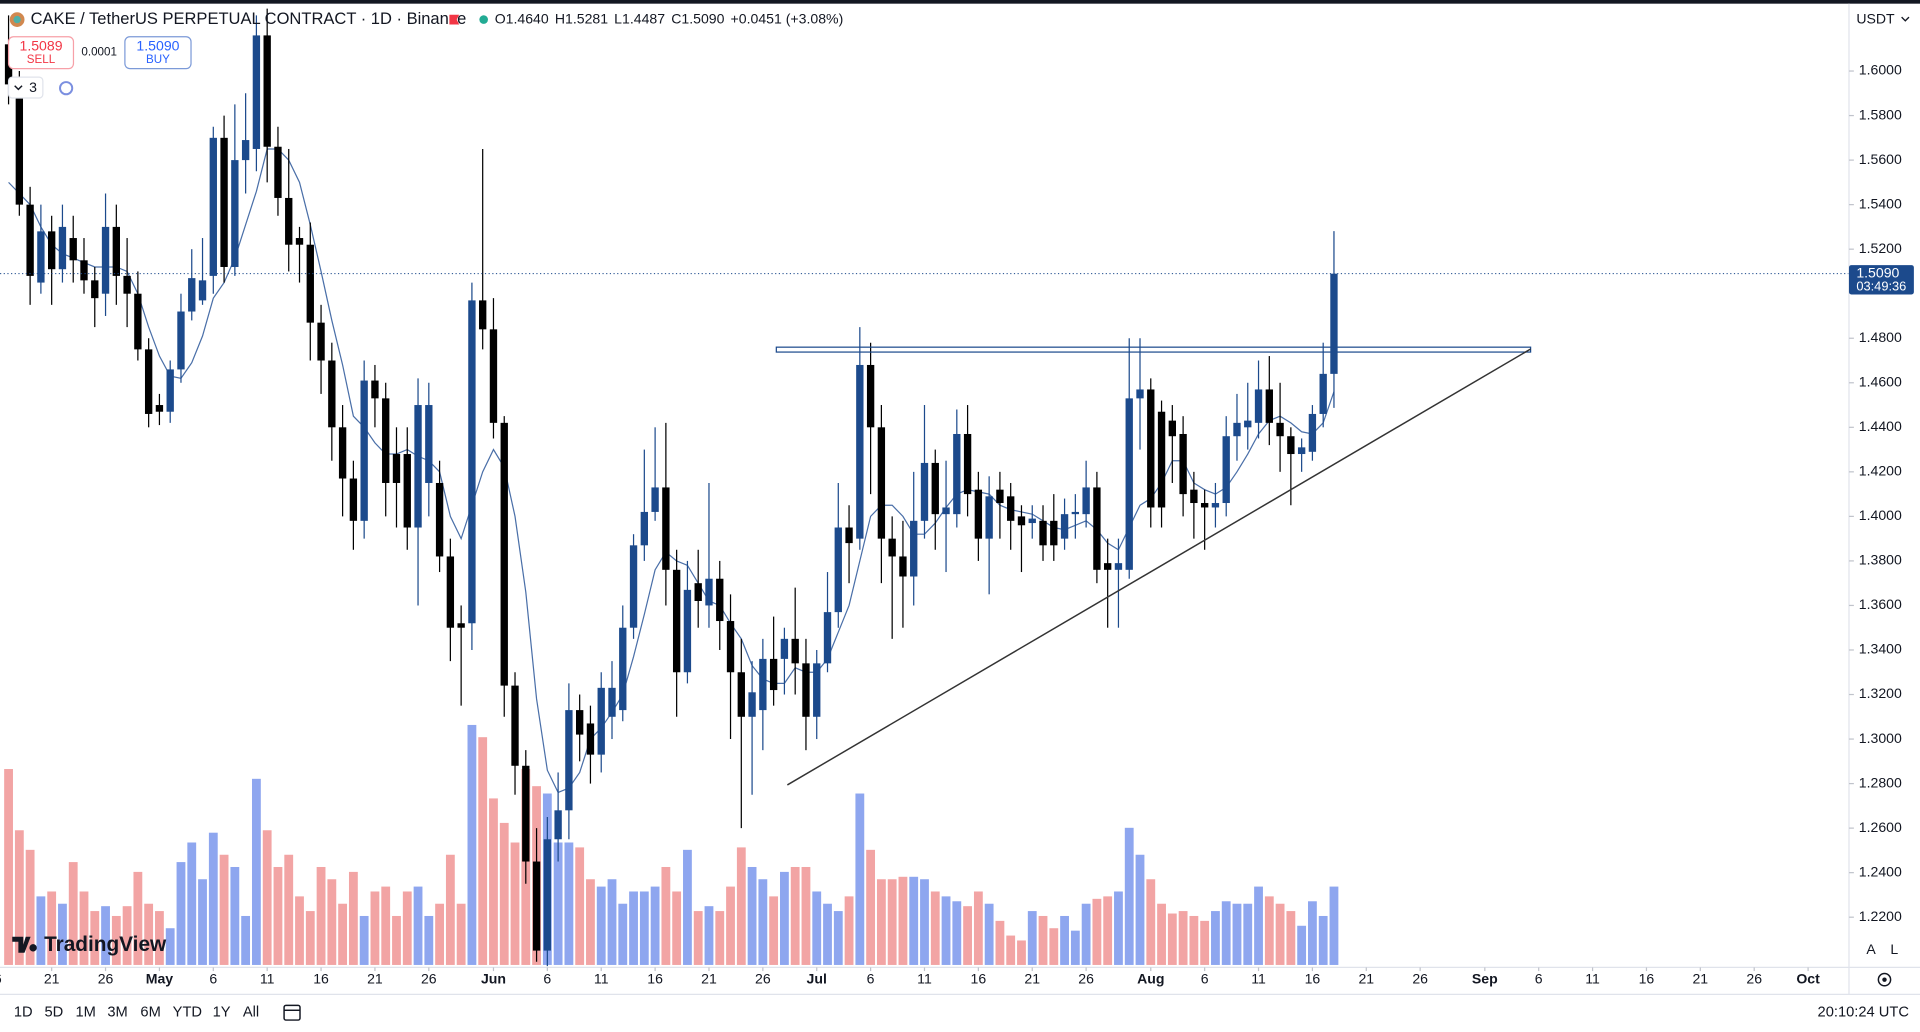 The width and height of the screenshot is (1920, 1032). What do you see at coordinates (222, 1013) in the screenshot?
I see `range-button: 1Y` at bounding box center [222, 1013].